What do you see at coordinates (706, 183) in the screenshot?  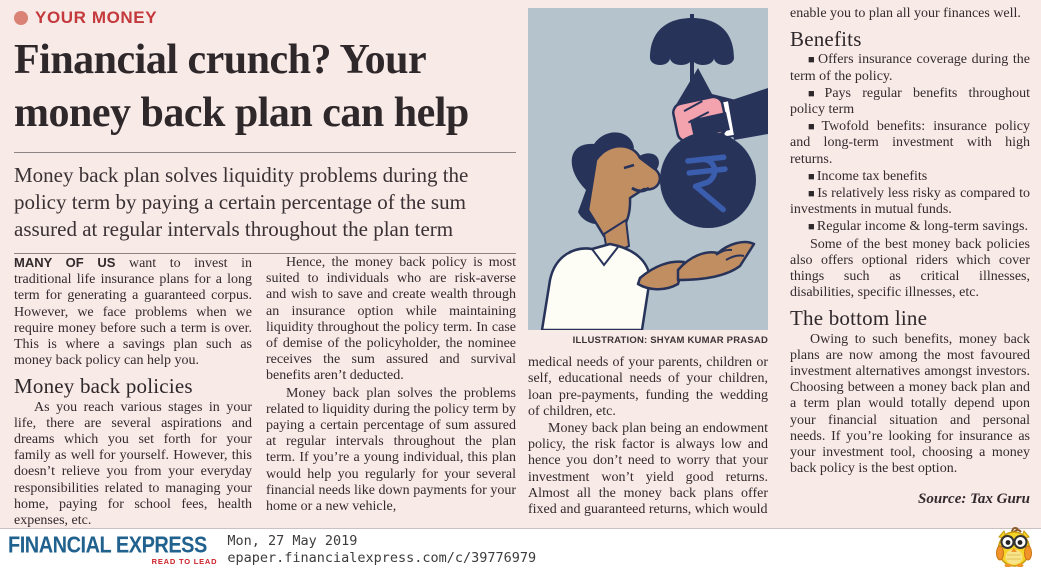 I see `rupee-symbol` at bounding box center [706, 183].